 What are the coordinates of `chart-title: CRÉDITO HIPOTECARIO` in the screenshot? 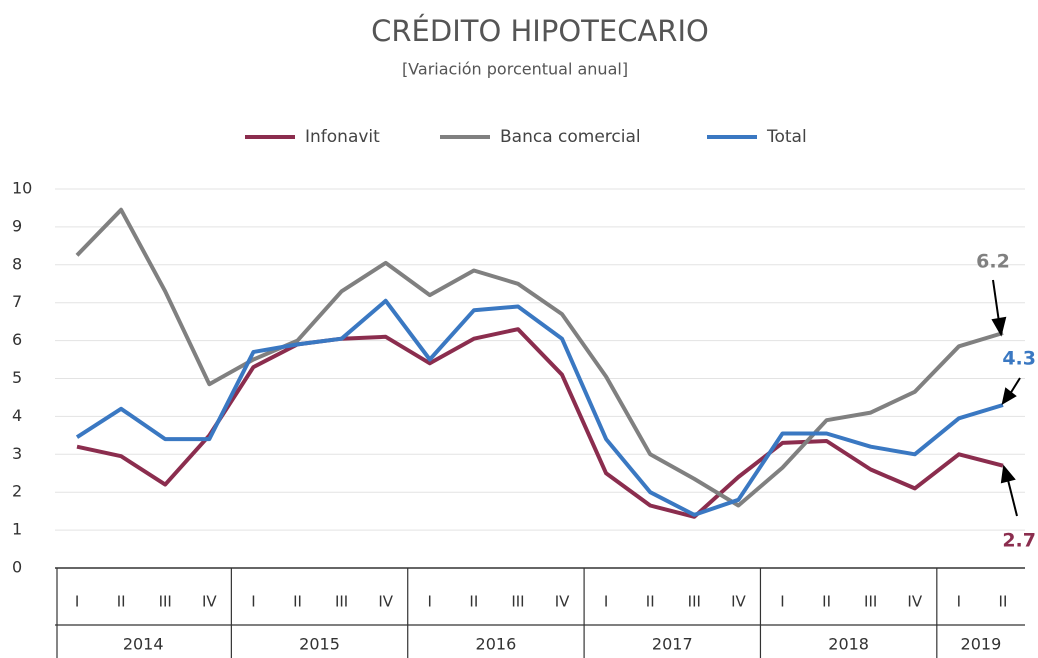 It's located at (540, 31).